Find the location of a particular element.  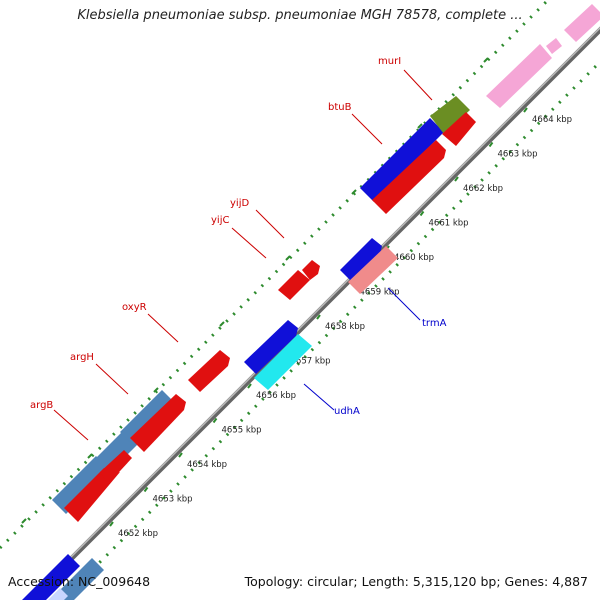

gene-label-btuB: btuB is located at coordinates (340, 107).